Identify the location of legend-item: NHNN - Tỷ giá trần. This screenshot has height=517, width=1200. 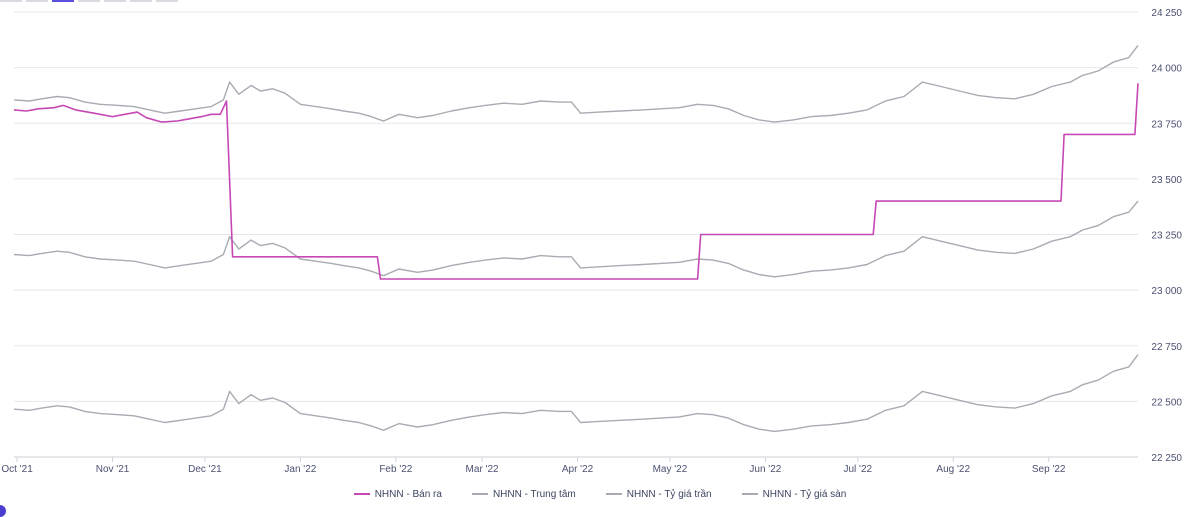
(658, 494).